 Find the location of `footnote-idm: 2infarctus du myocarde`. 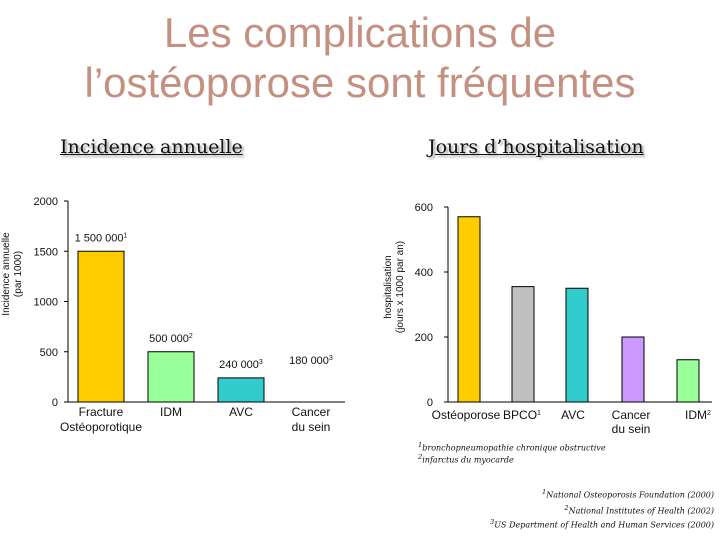

footnote-idm: 2infarctus du myocarde is located at coordinates (466, 459).